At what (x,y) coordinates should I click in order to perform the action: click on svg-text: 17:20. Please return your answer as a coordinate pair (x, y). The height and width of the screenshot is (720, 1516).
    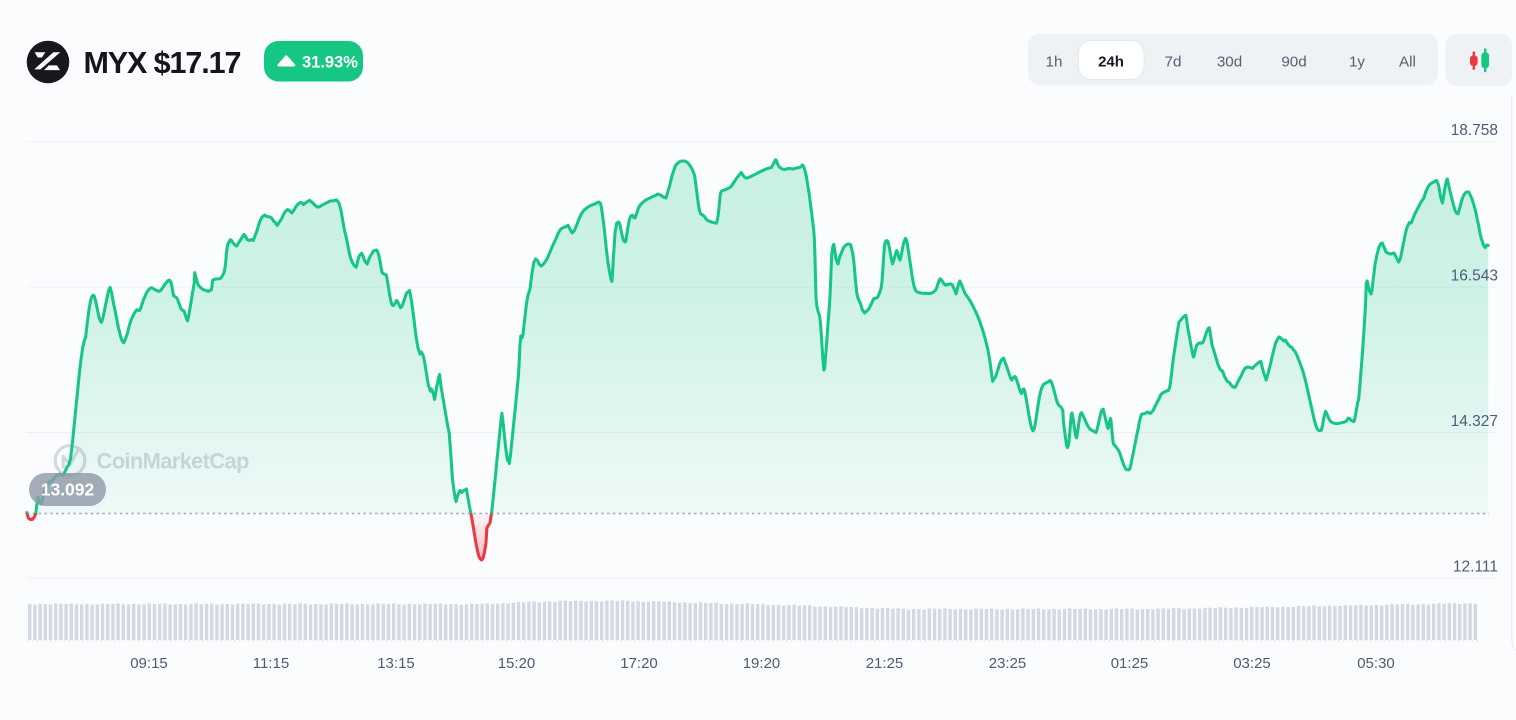
    Looking at the image, I should click on (639, 663).